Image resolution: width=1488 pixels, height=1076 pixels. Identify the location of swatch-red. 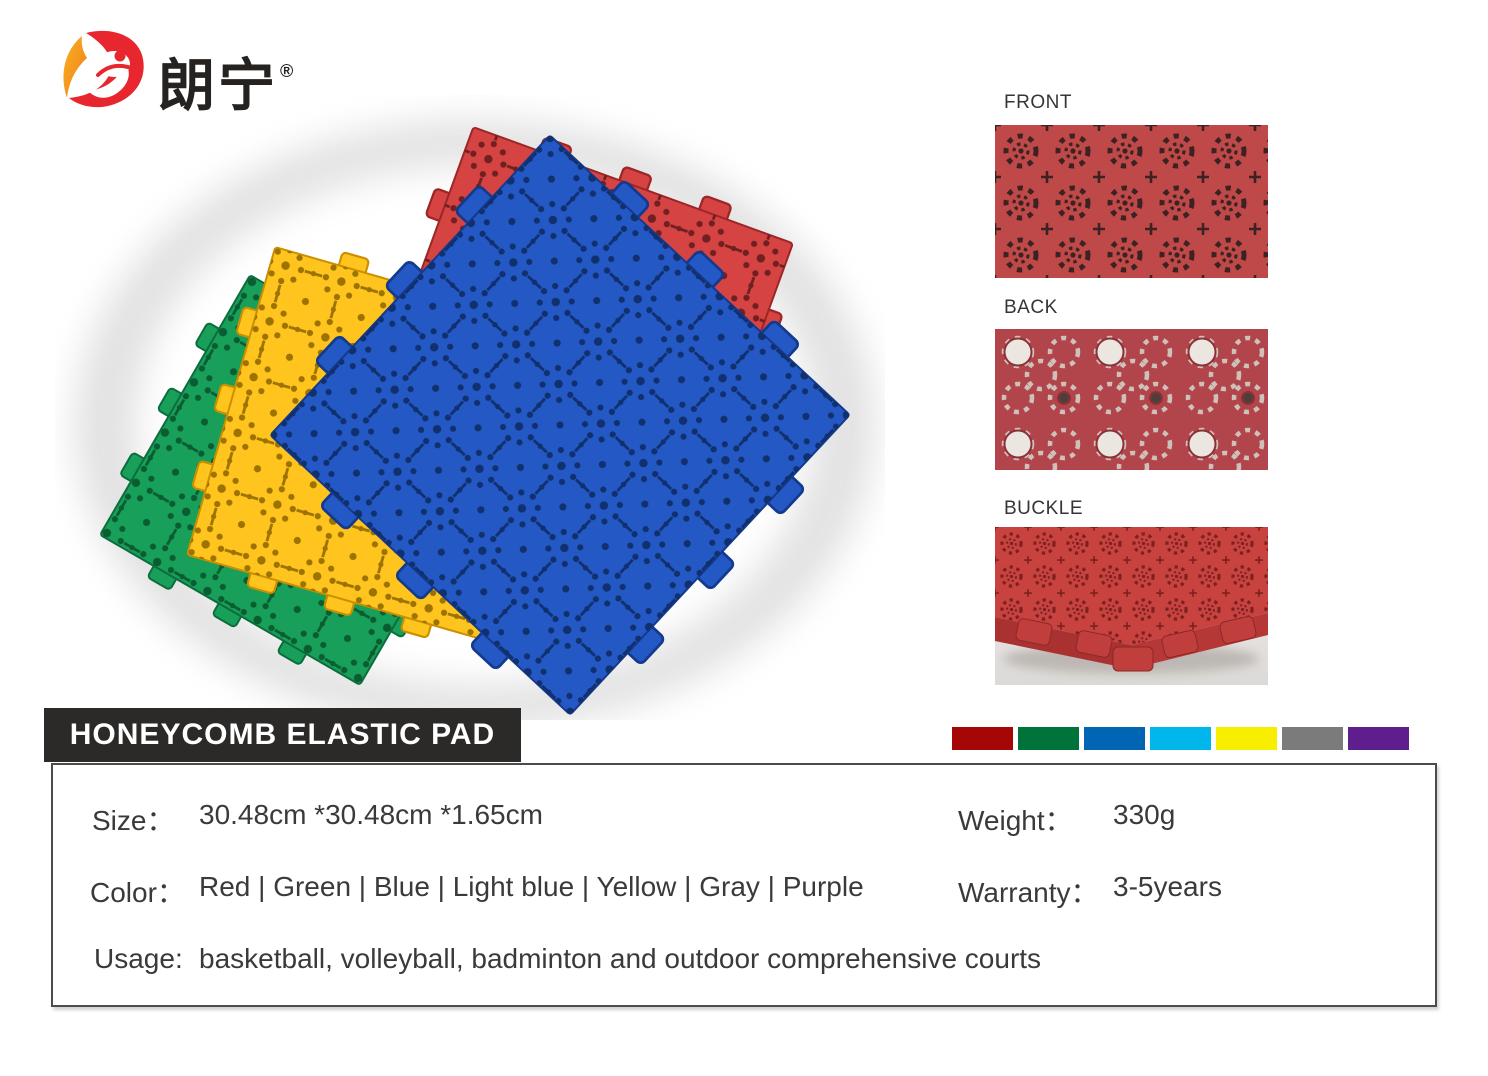
(982, 738).